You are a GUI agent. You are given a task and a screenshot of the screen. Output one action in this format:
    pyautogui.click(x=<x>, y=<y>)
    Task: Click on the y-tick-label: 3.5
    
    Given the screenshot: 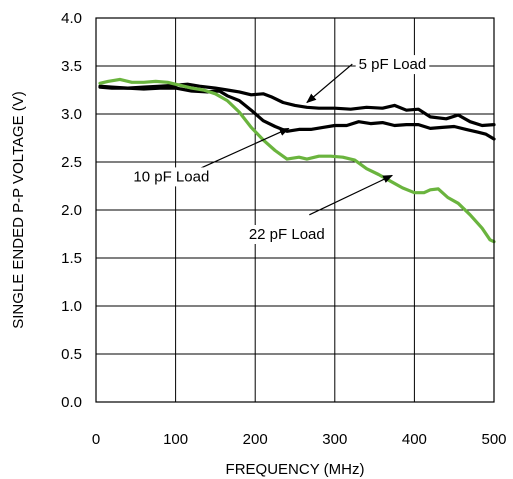 What is the action you would take?
    pyautogui.click(x=71, y=66)
    